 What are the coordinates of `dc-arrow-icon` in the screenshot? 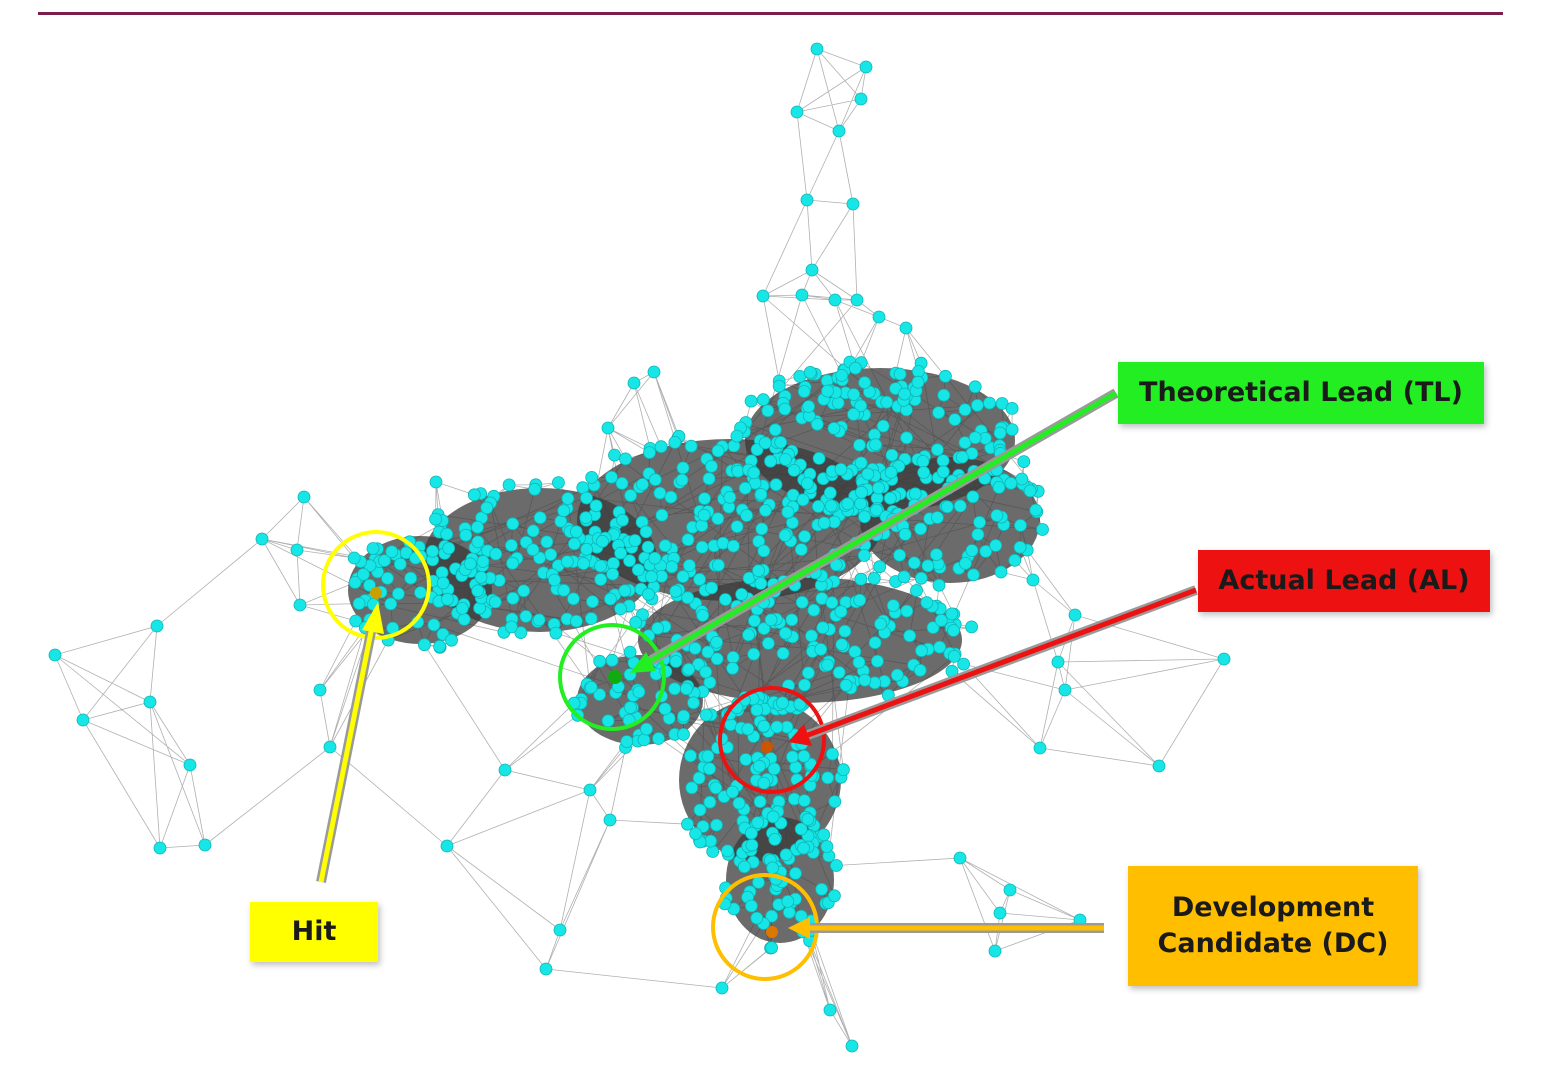 It's located at (946, 928).